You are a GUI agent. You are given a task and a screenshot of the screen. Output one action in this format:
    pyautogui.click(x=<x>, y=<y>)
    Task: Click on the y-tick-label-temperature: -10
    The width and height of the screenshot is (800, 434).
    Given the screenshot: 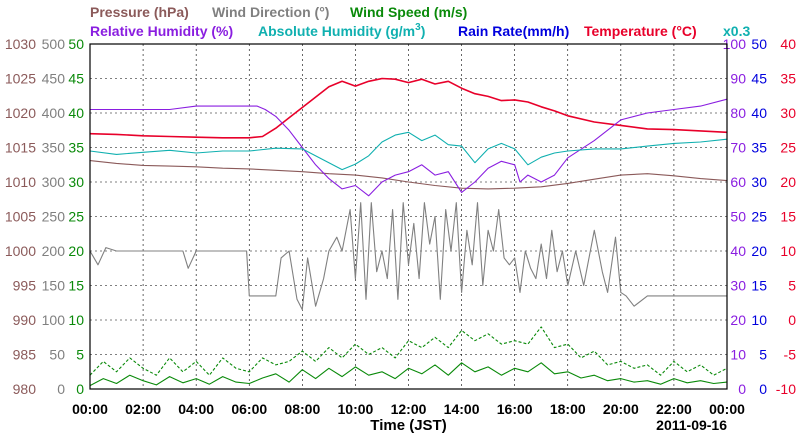 What is the action you would take?
    pyautogui.click(x=786, y=389)
    